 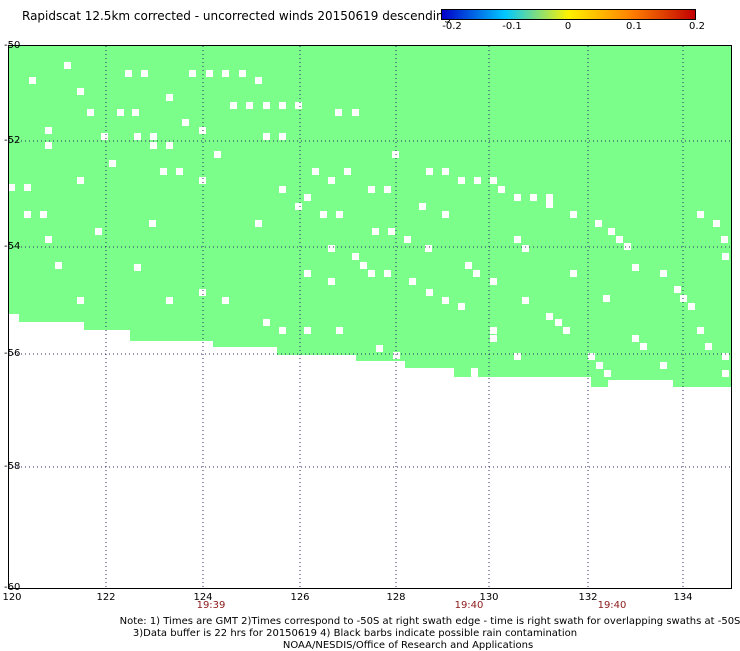 I want to click on colorbar, so click(x=568, y=14).